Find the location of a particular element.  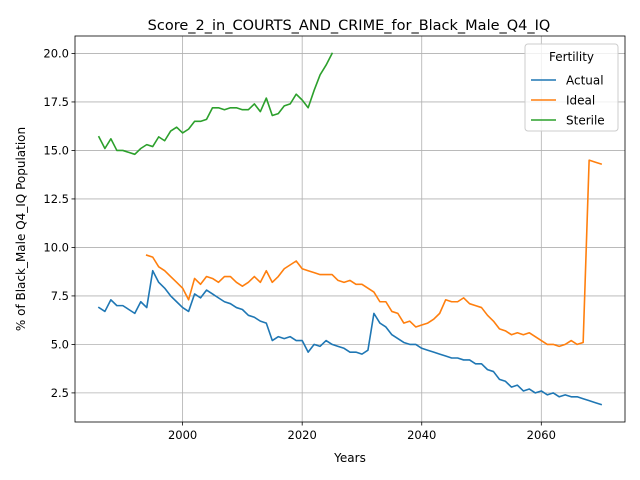

y-tick-label: 15.0 is located at coordinates (56, 150).